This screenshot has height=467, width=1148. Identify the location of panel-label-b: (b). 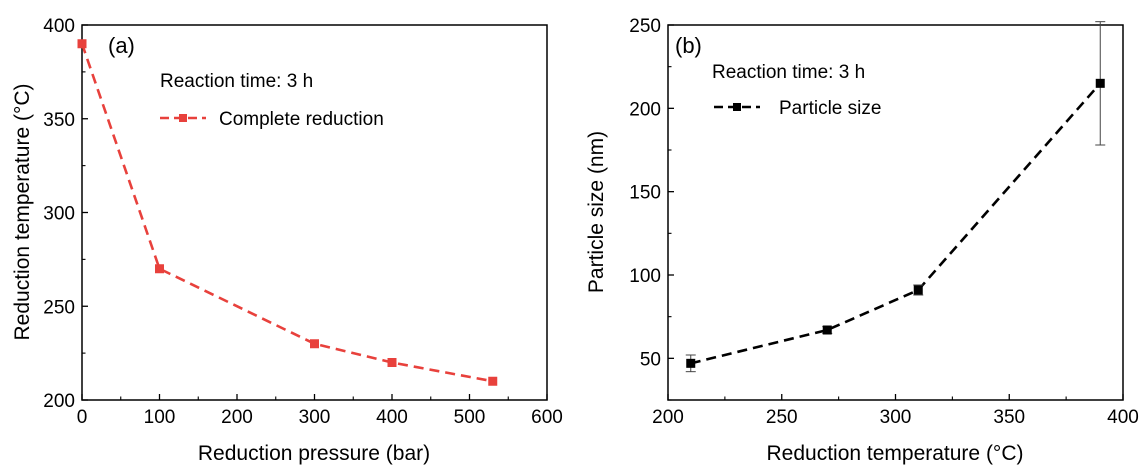
(688, 45).